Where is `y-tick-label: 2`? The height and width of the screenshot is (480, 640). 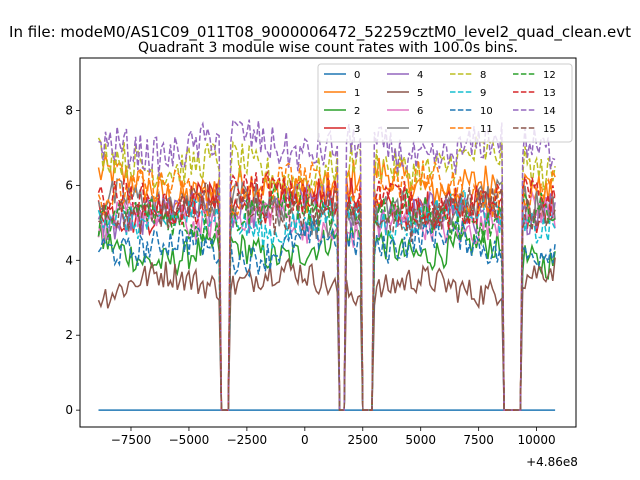
y-tick-label: 2 is located at coordinates (69, 335).